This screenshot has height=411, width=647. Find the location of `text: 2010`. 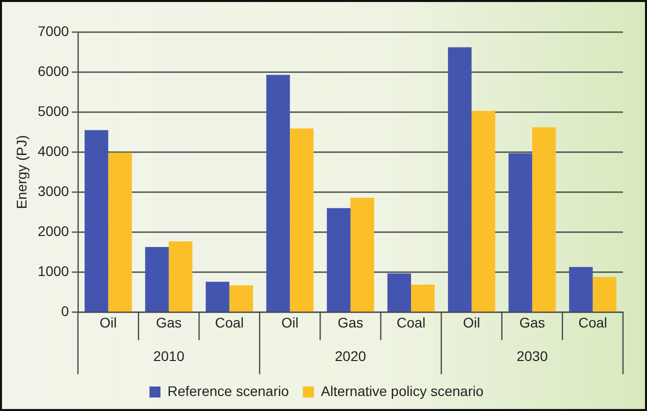

text: 2010 is located at coordinates (169, 356).